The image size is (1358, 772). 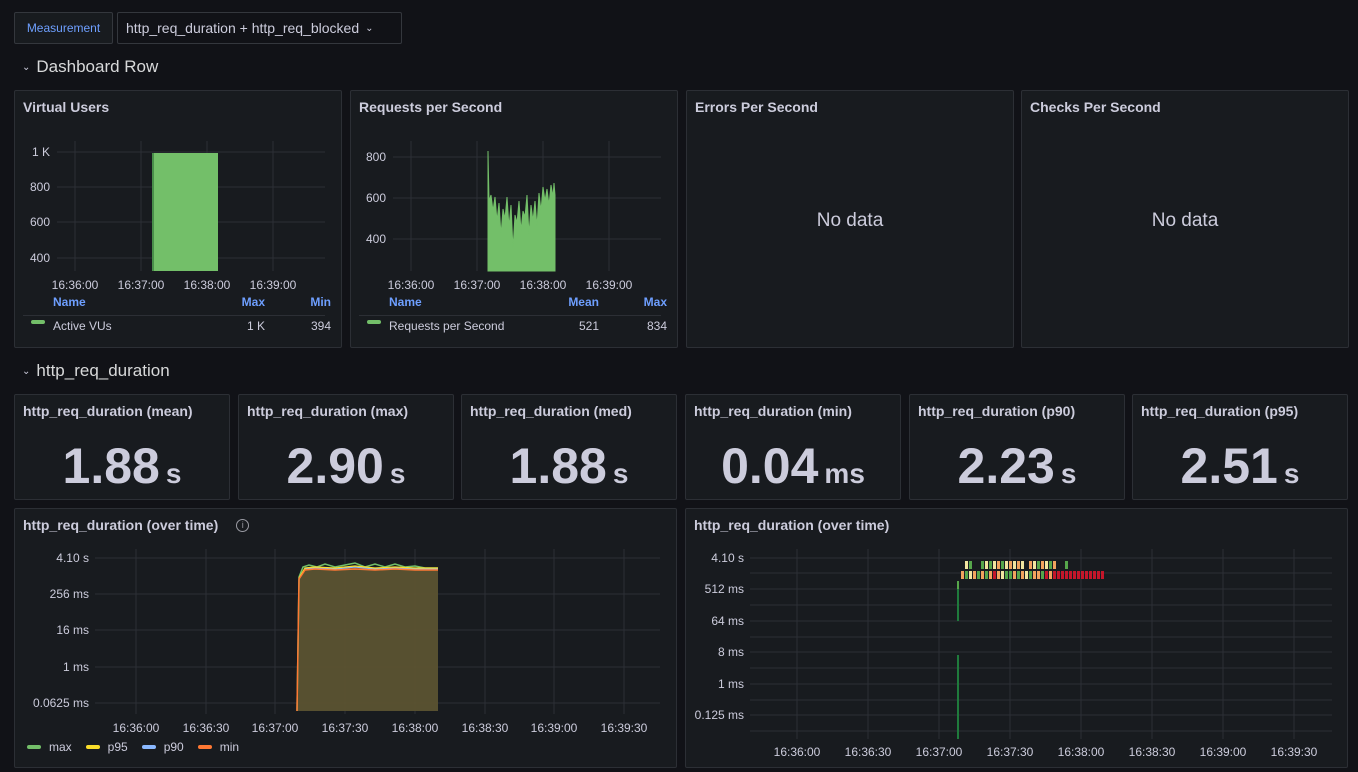 What do you see at coordinates (177, 328) in the screenshot?
I see `legend-row: Active VUs 1 K 394` at bounding box center [177, 328].